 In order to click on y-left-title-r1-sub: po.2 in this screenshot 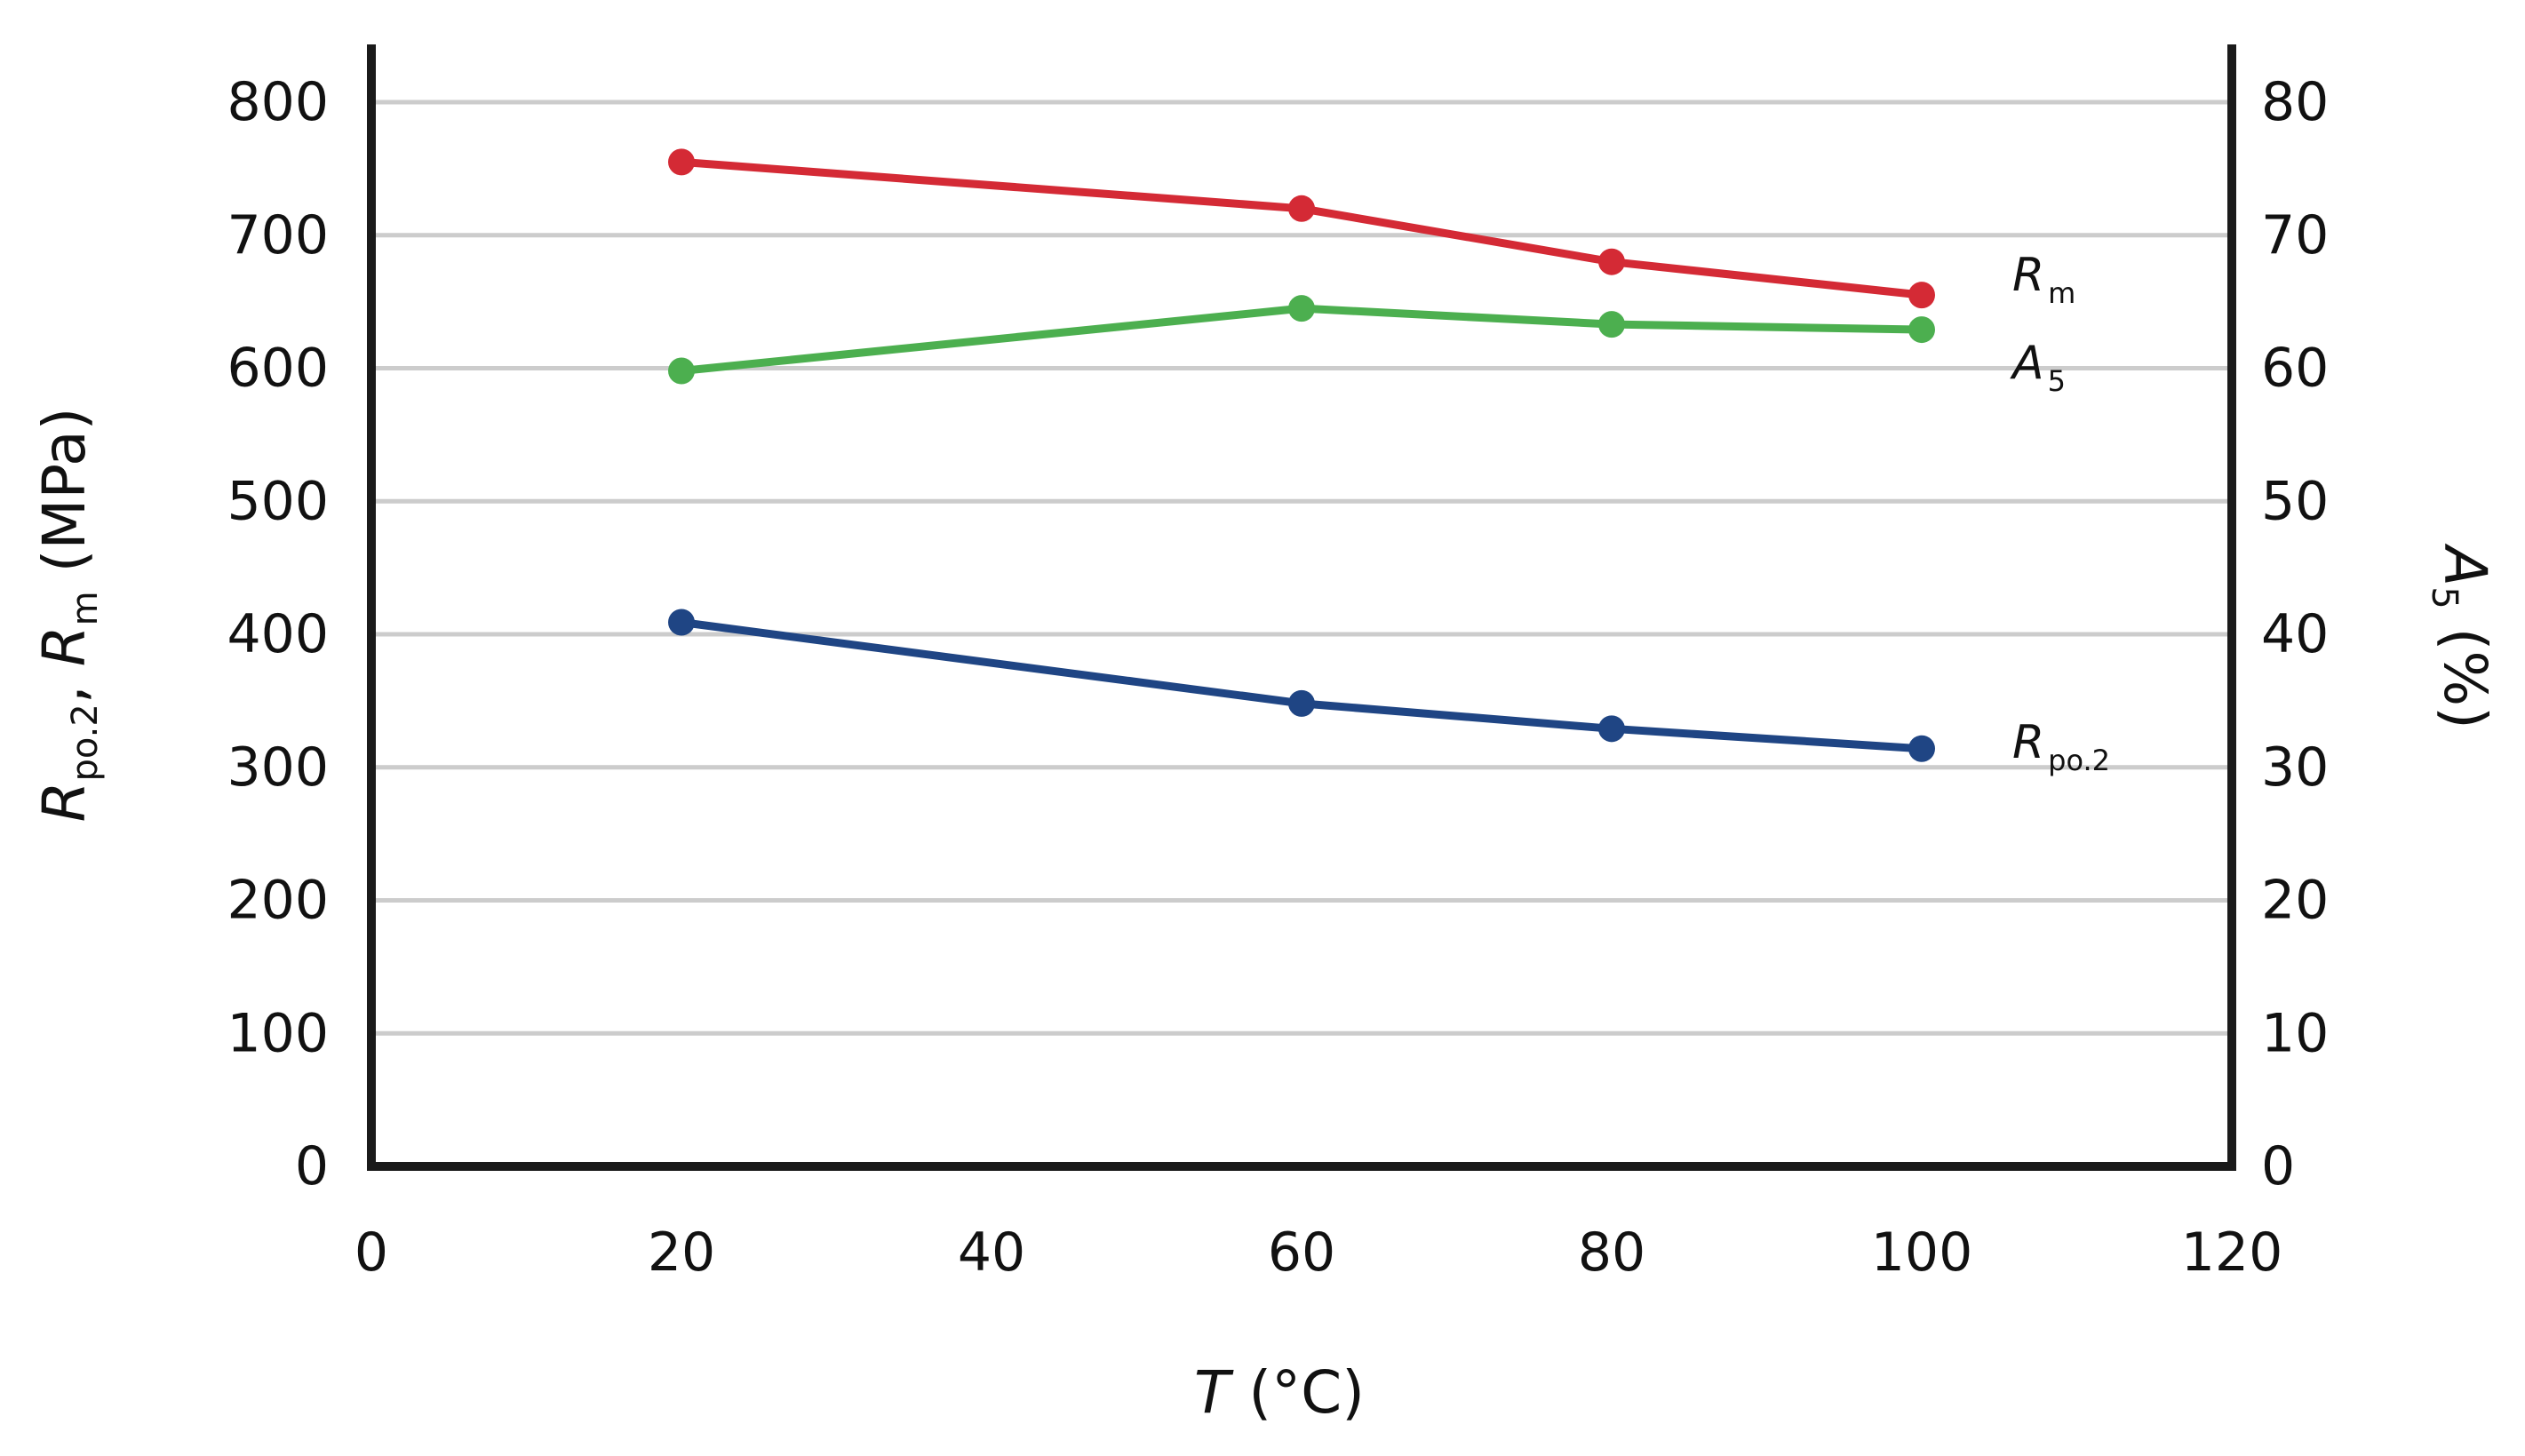, I will do `click(85, 742)`.